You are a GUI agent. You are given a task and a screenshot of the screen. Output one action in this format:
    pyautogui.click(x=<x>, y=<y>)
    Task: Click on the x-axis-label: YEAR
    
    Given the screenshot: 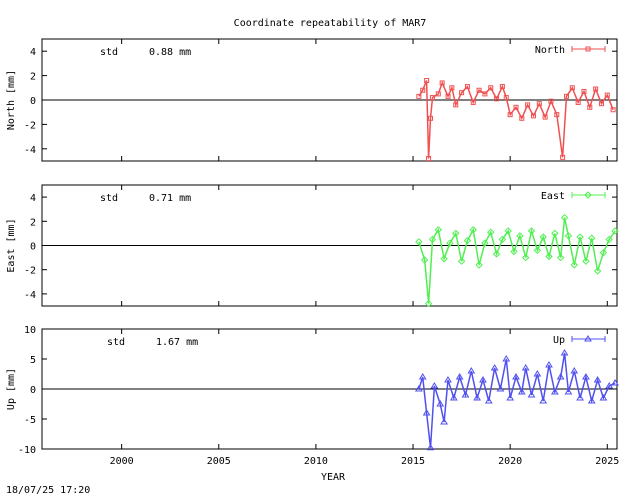 What is the action you would take?
    pyautogui.click(x=333, y=477)
    